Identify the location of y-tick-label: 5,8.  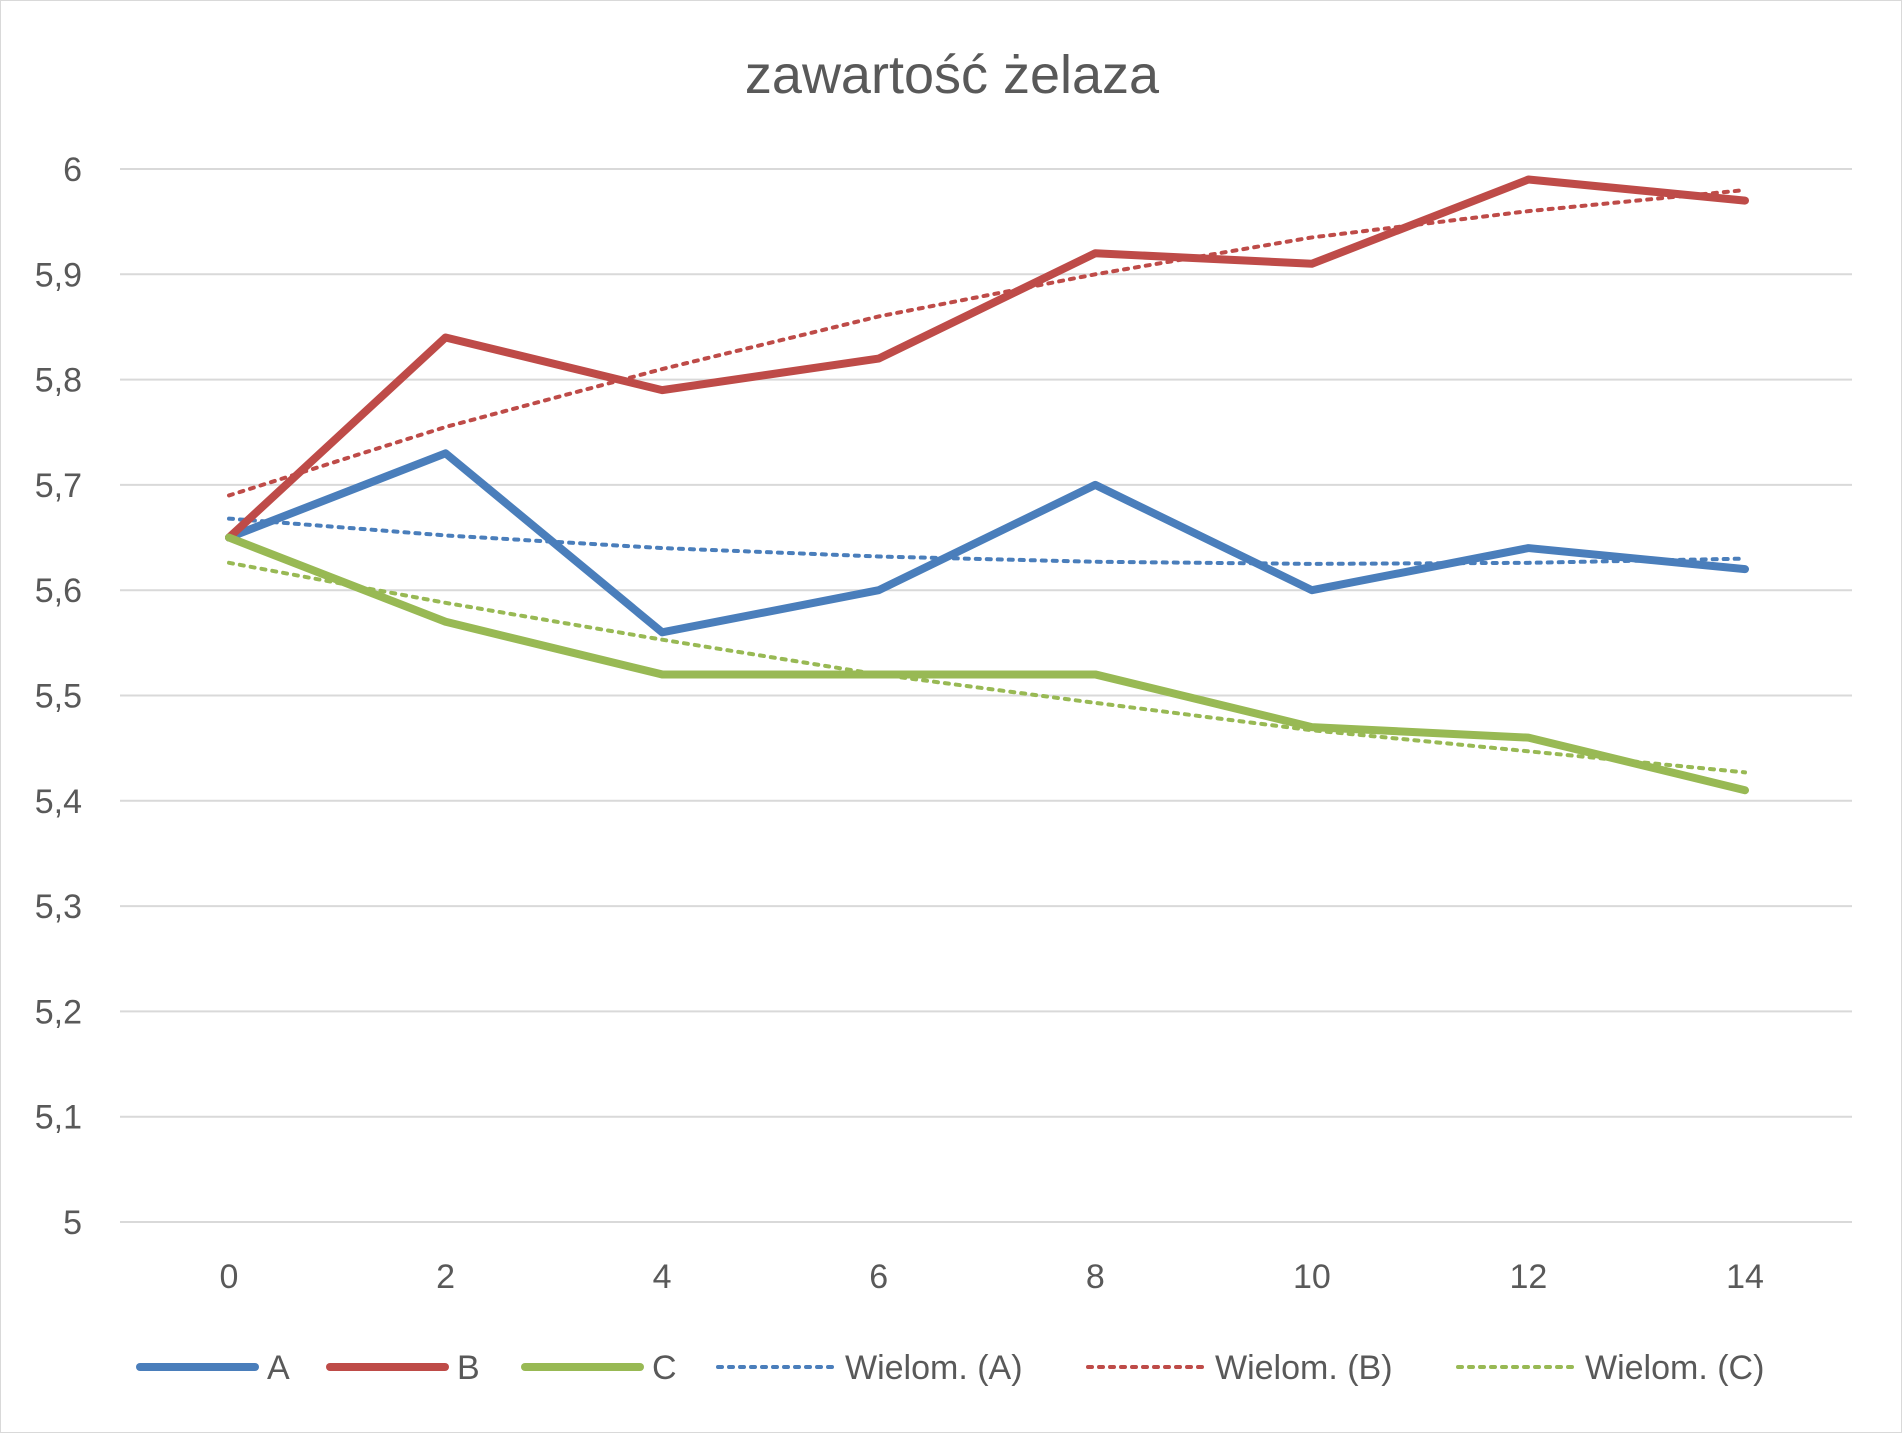
(58, 381).